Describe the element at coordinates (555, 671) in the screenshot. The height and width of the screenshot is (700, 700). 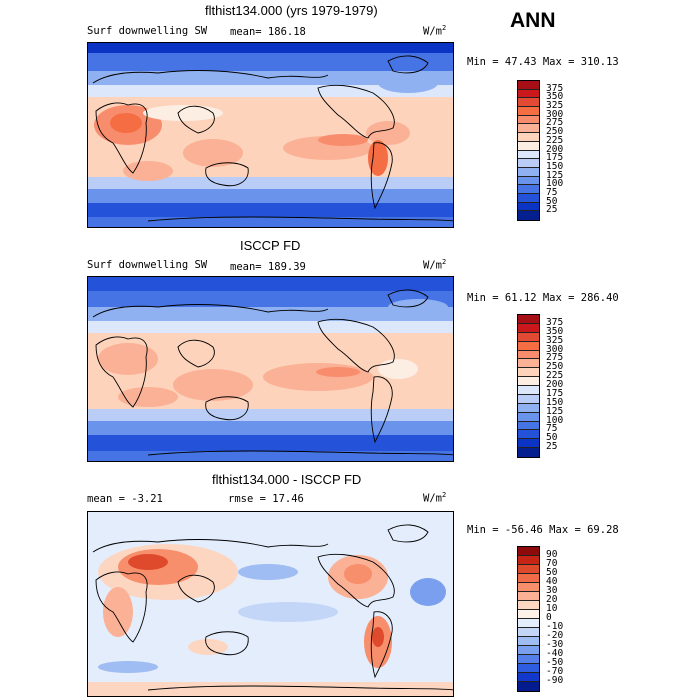
I see `colorbar-tick-label: -70` at that location.